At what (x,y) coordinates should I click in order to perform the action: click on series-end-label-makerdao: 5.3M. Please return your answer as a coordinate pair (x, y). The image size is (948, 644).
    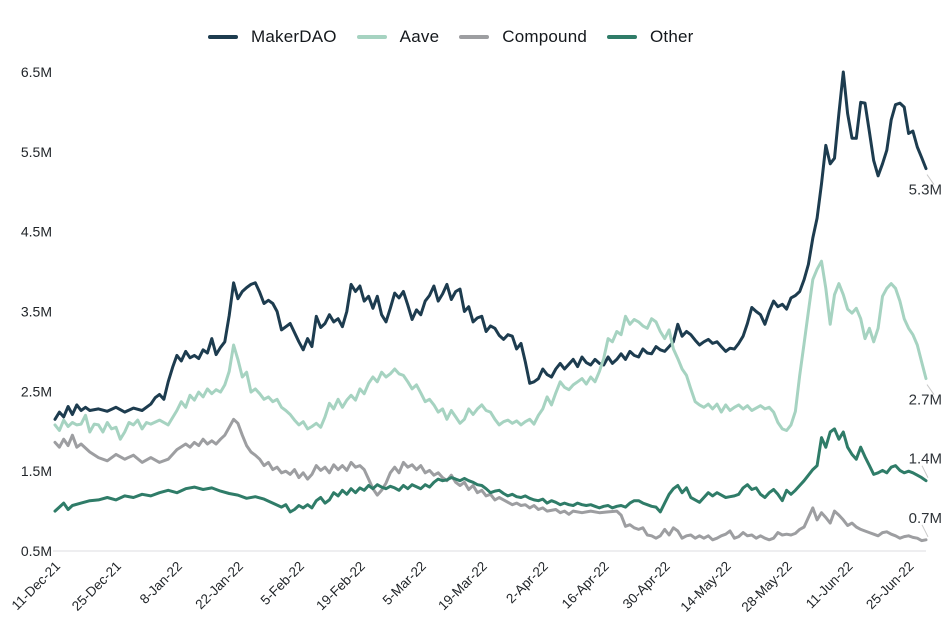
    Looking at the image, I should click on (925, 190).